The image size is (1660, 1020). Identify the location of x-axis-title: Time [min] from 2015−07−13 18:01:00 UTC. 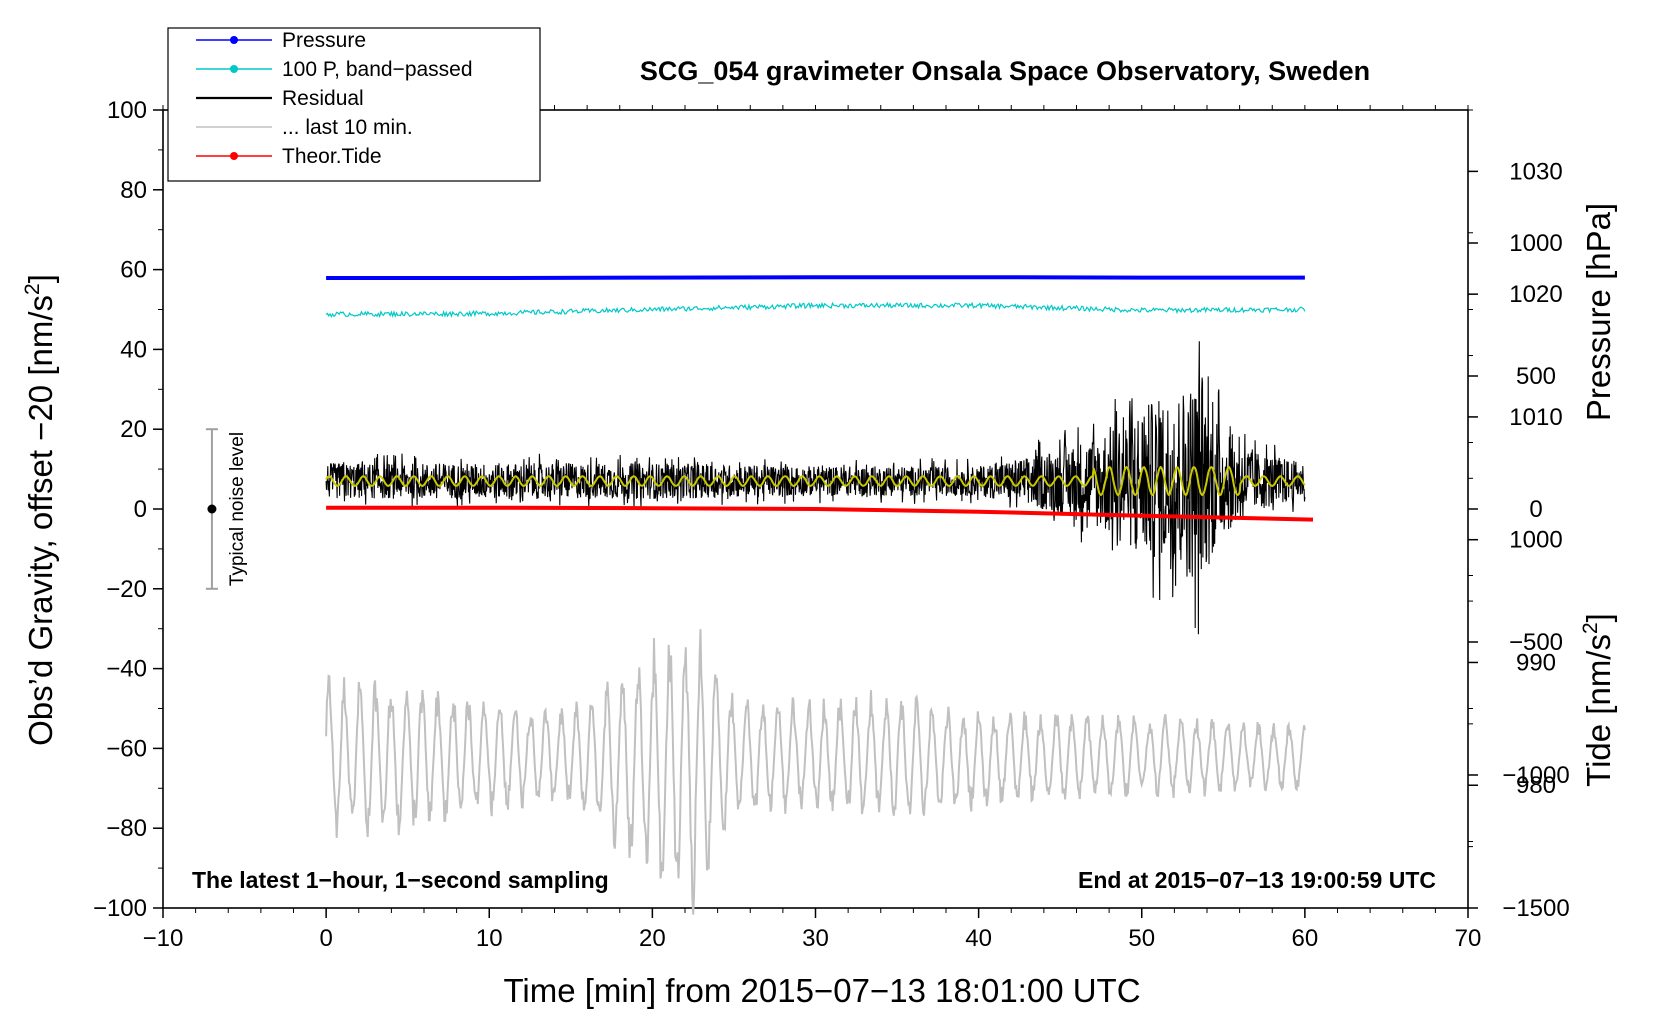
(821, 990).